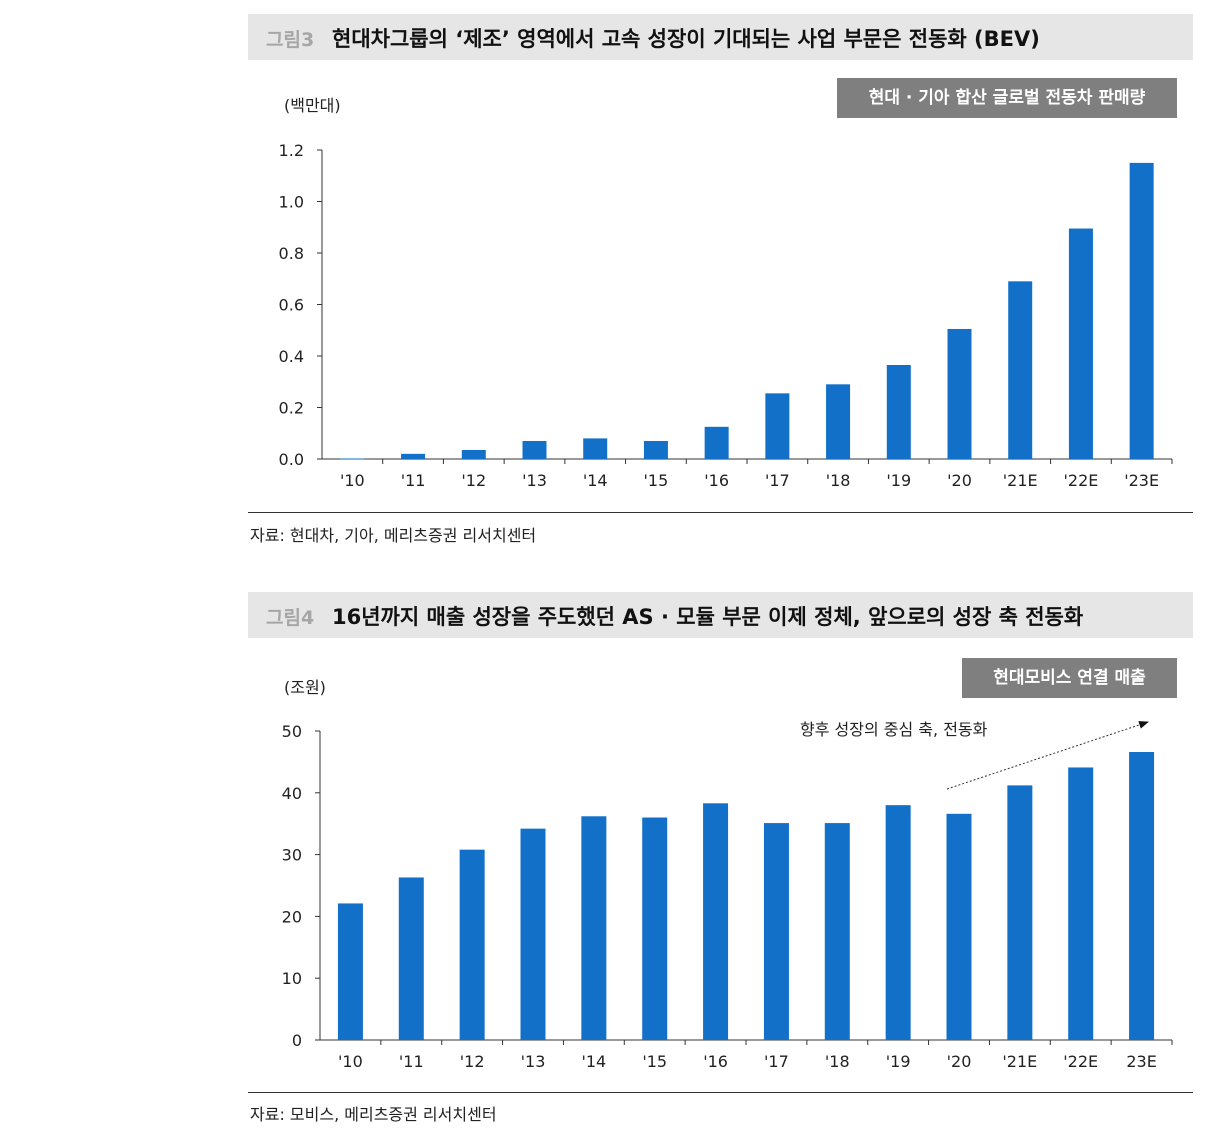 The image size is (1208, 1136). I want to click on figure4-x-tick-label: '22E, so click(1080, 1061).